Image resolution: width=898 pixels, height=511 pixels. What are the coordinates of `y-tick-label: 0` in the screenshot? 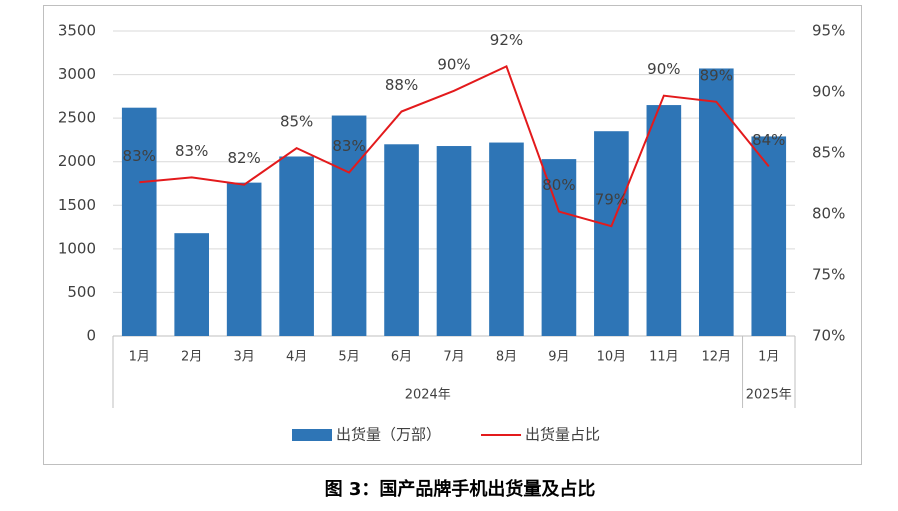 It's located at (91, 336).